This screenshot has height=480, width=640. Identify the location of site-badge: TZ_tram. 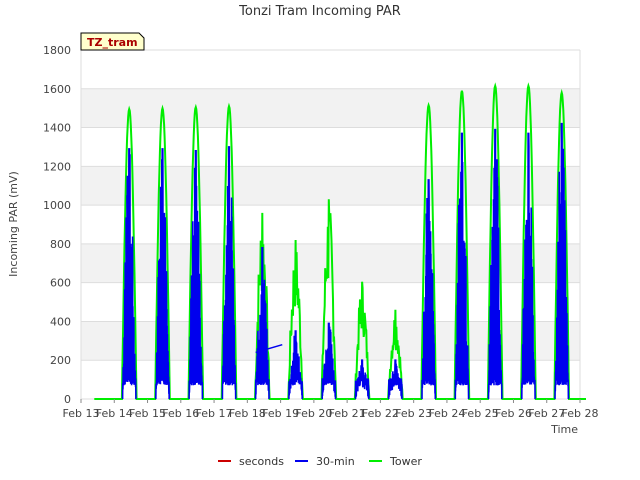
(112, 41).